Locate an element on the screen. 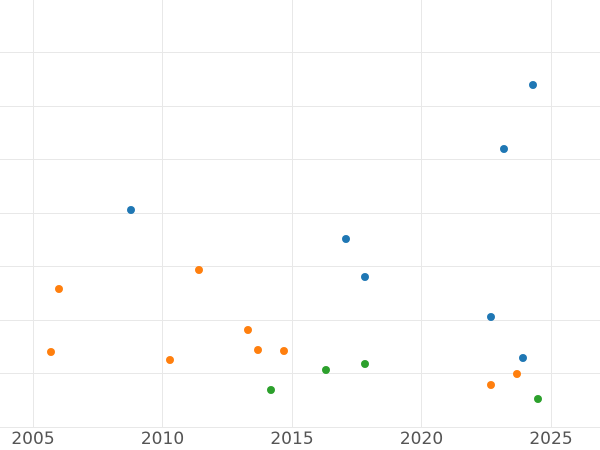 The height and width of the screenshot is (450, 600). x-tick-label: 2005 is located at coordinates (33, 439).